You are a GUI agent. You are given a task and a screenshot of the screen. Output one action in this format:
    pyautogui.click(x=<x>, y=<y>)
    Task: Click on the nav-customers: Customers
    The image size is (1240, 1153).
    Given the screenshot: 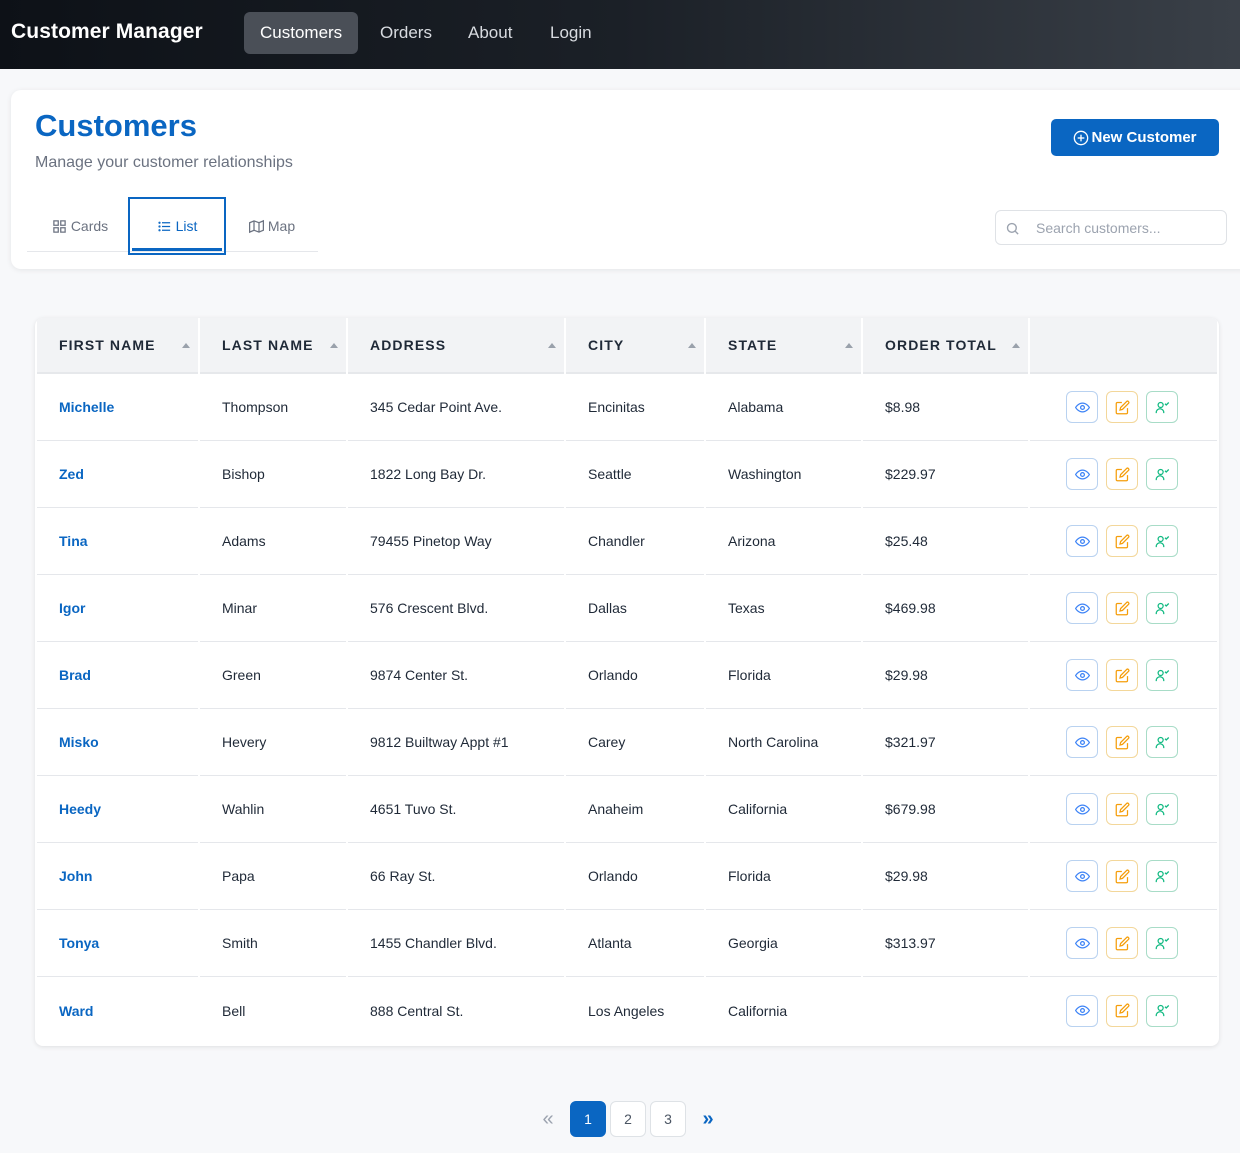 What is the action you would take?
    pyautogui.click(x=301, y=33)
    